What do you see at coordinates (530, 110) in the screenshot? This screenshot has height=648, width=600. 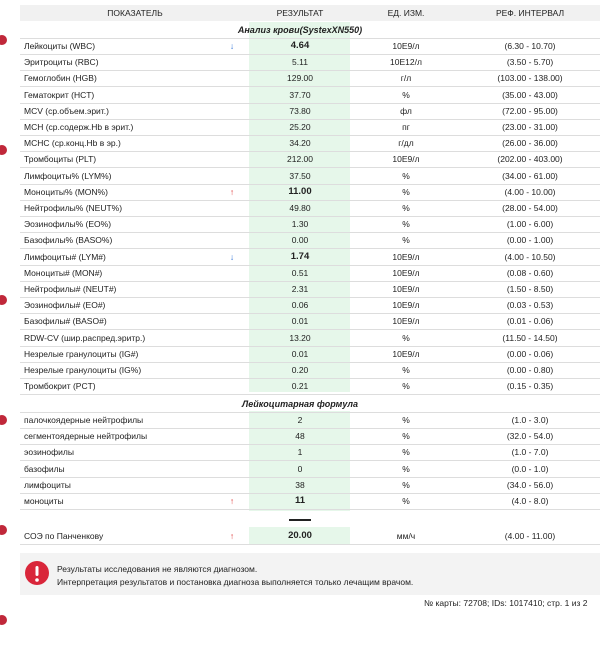 I see `row-ref: (72.00 - 95.00)` at bounding box center [530, 110].